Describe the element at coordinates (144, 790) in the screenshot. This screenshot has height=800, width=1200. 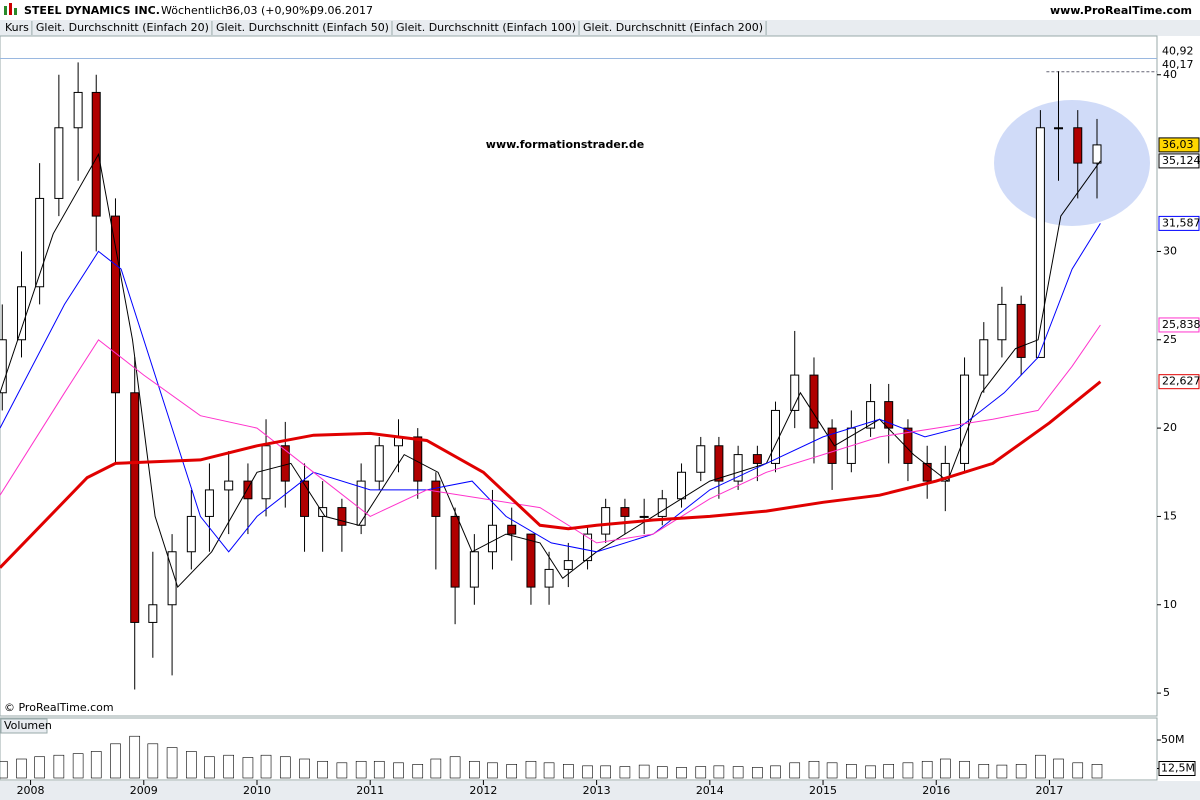
I see `x-tick-label: 2009` at that location.